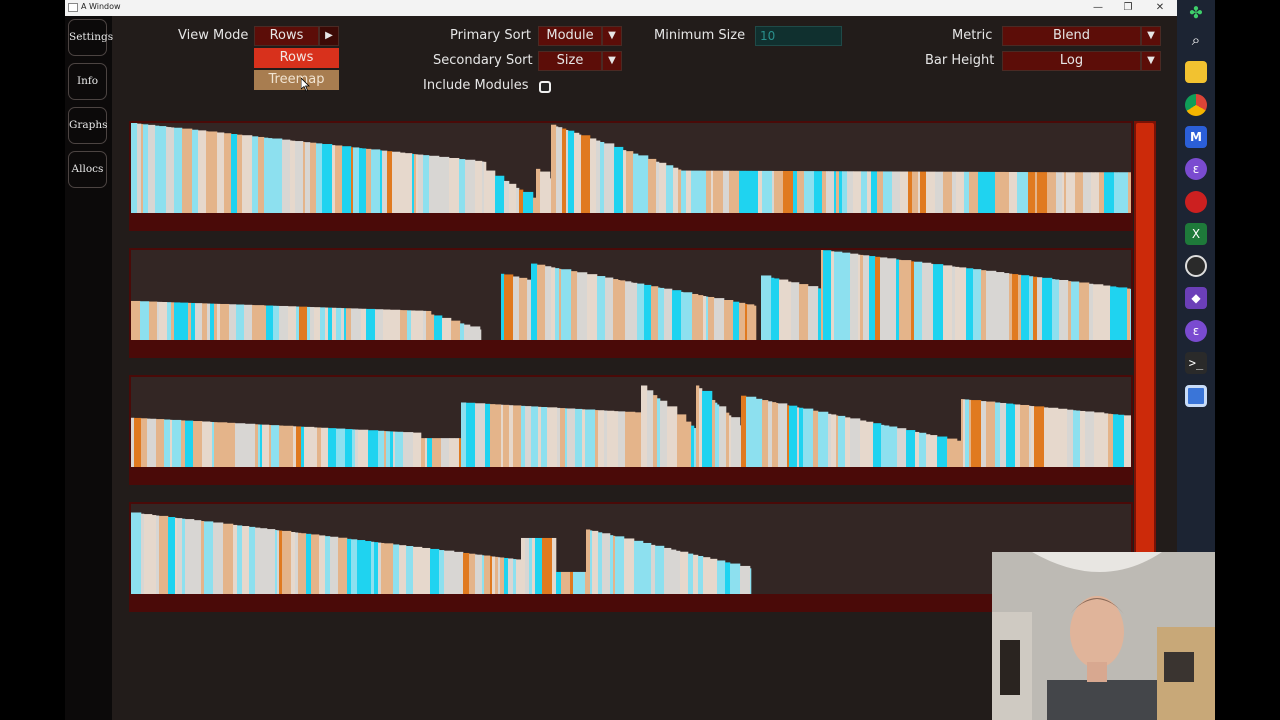  I want to click on screen-margin, so click(1247, 360).